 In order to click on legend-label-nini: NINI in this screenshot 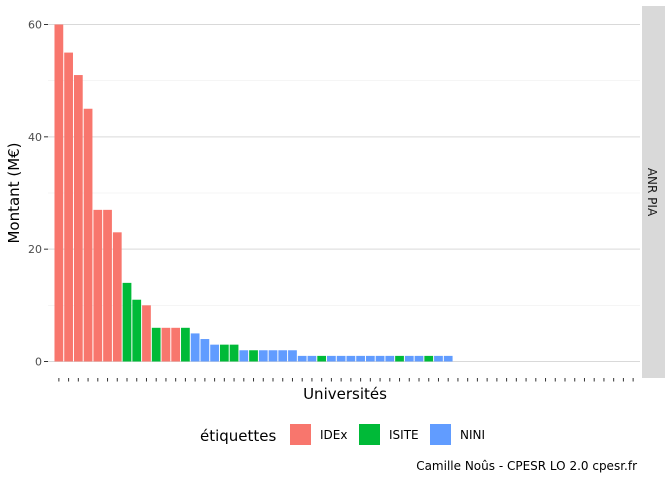, I will do `click(472, 435)`.